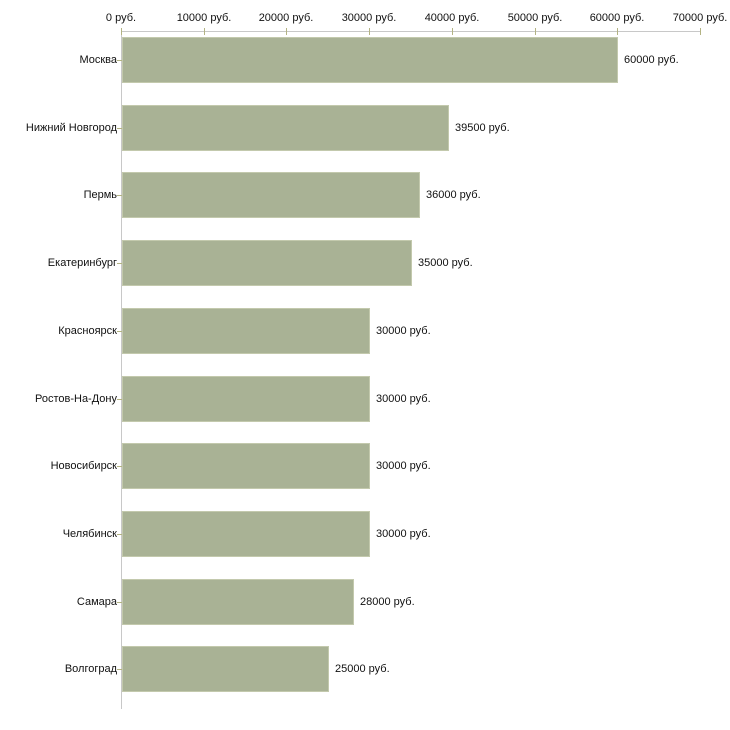 The height and width of the screenshot is (730, 730). Describe the element at coordinates (89, 534) in the screenshot. I see `category-label: Челябинск` at that location.